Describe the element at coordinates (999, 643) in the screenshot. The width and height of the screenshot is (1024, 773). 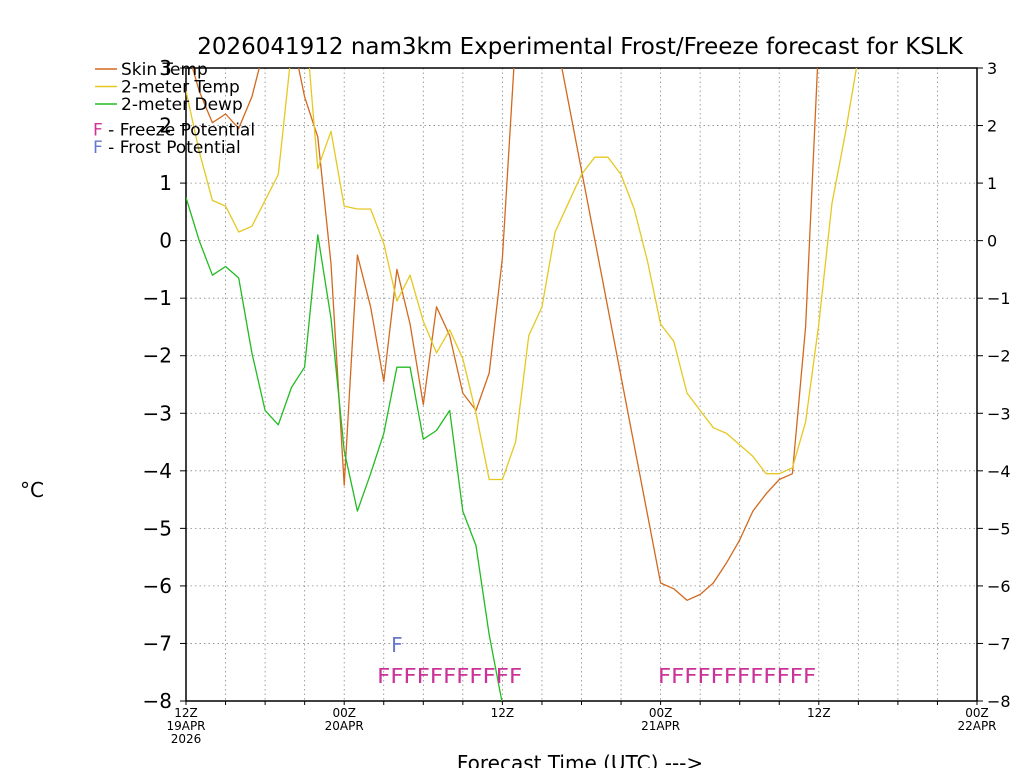
I see `y-tick-label-right: −7` at that location.